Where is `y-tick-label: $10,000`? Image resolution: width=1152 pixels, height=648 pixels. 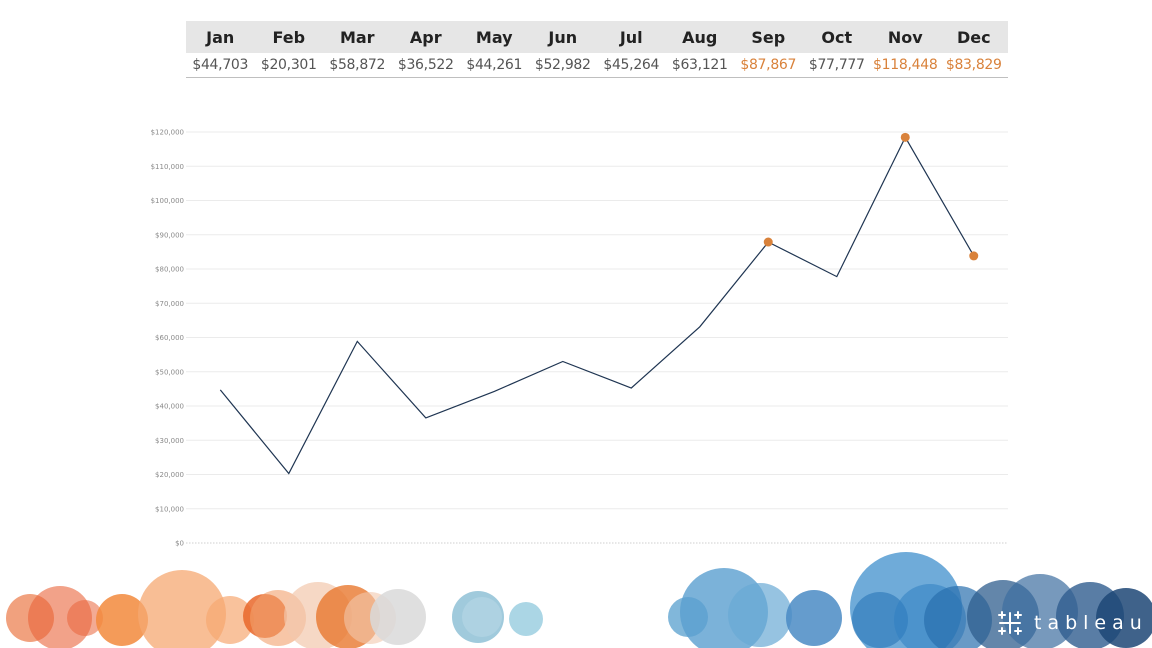 y-tick-label: $10,000 is located at coordinates (169, 509).